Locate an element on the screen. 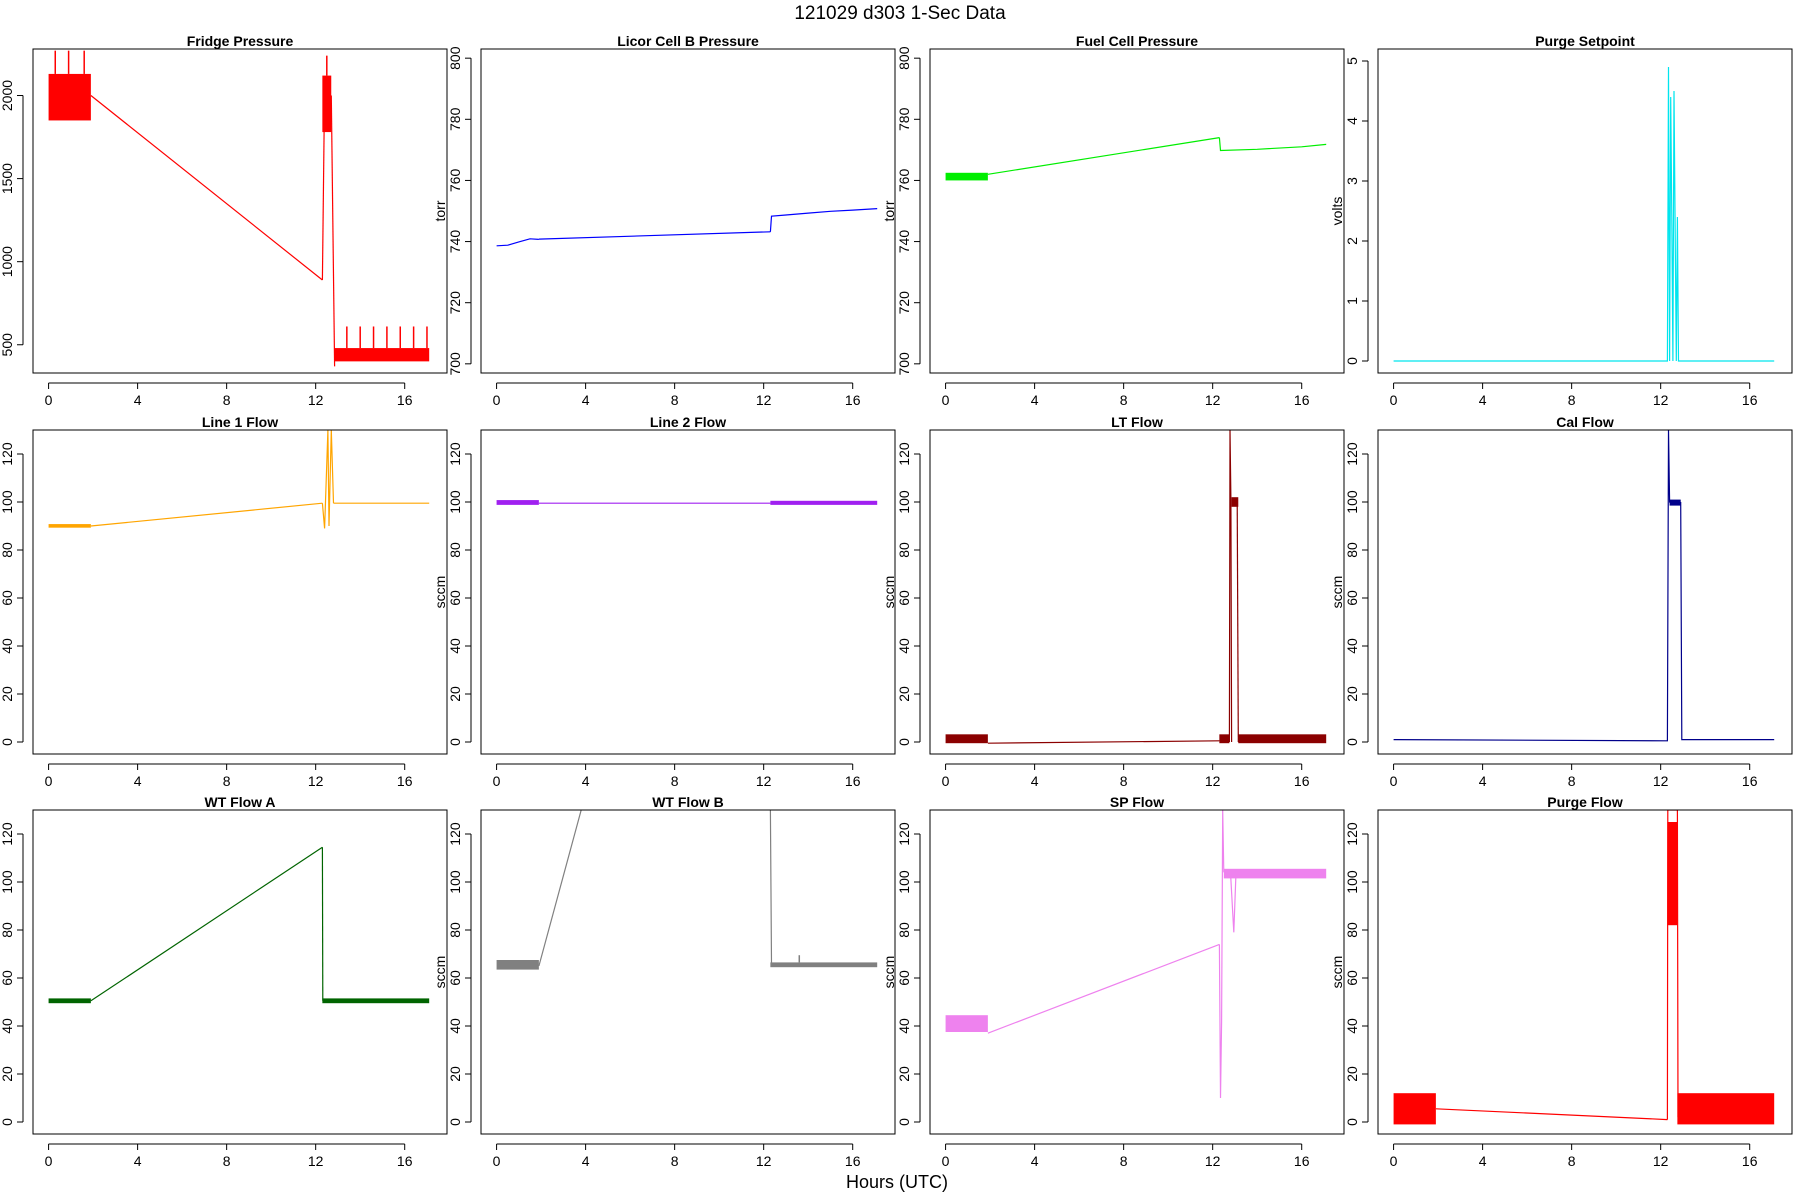 This screenshot has height=1200, width=1800. y-tick-label: 1 is located at coordinates (1352, 301).